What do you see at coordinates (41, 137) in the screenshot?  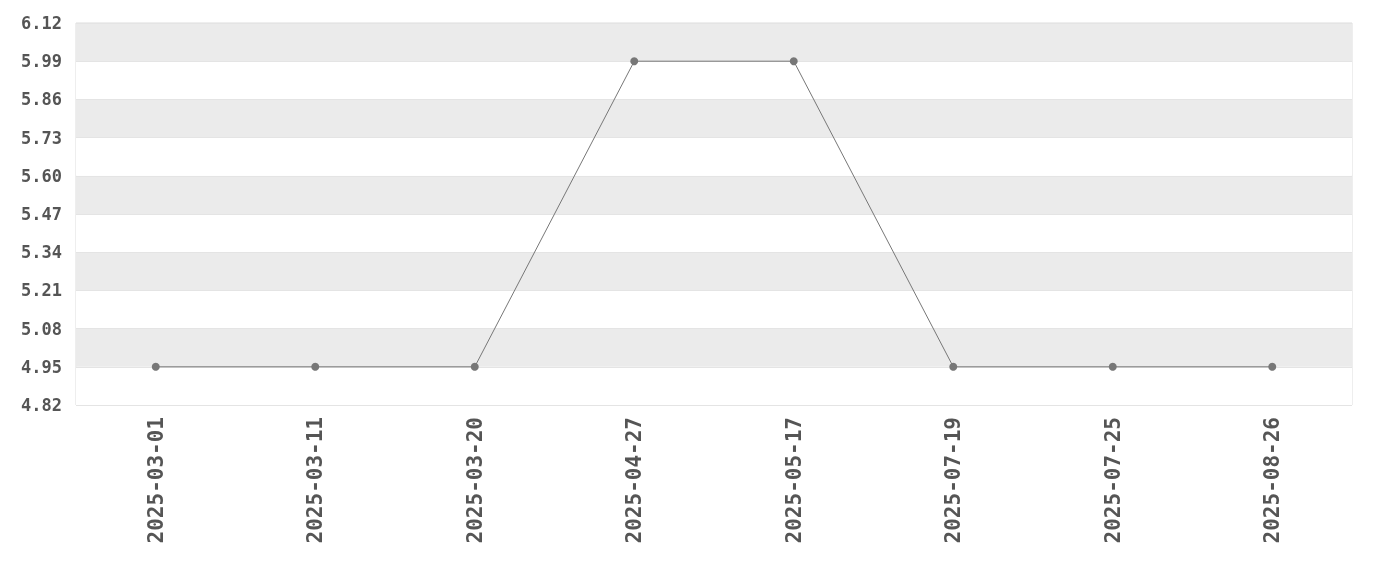 I see `y-tick-label: 5.73` at bounding box center [41, 137].